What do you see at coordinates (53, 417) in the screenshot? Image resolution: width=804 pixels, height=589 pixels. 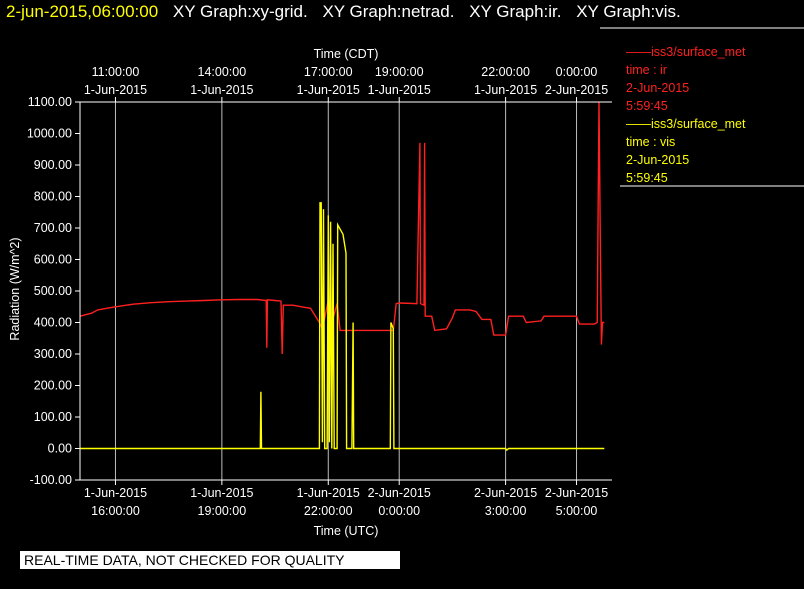 I see `y-tick-label: 100.00` at bounding box center [53, 417].